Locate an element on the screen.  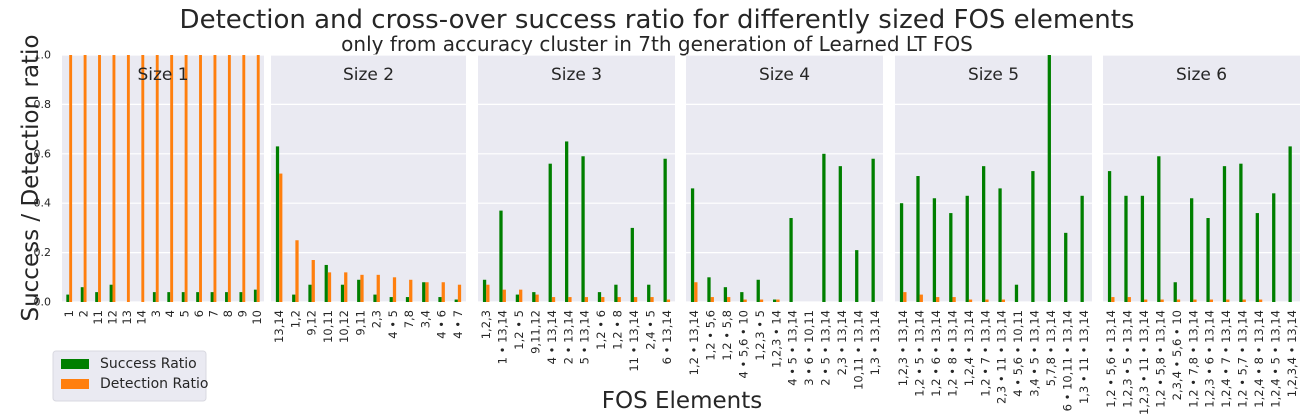
x-tick-label: 2,4 • 5 is located at coordinates (650, 330).